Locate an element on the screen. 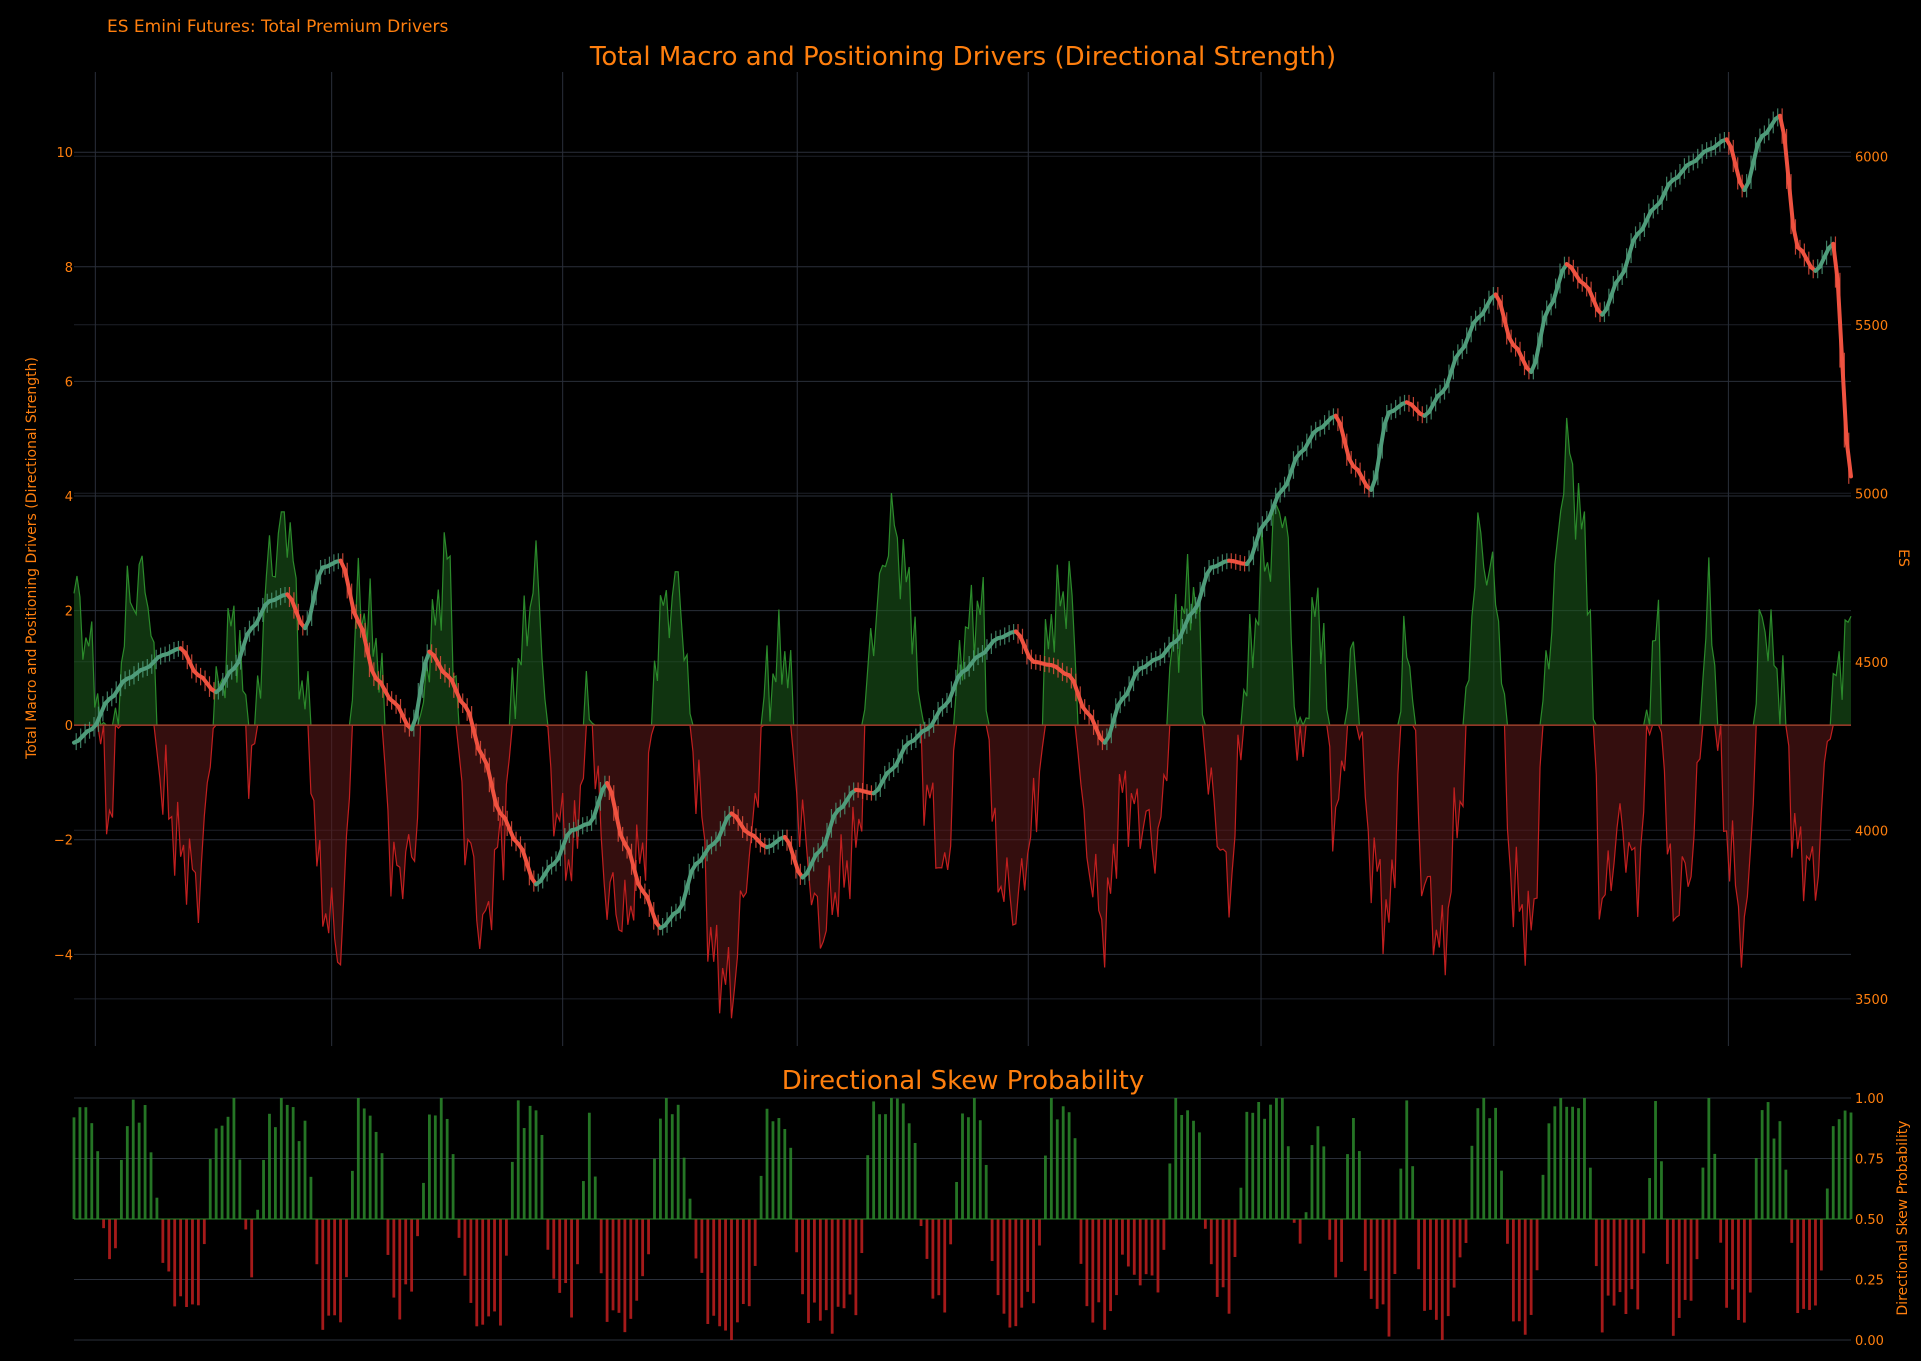 The width and height of the screenshot is (1921, 1361). top-y-tick-label: 0 is located at coordinates (69, 726).